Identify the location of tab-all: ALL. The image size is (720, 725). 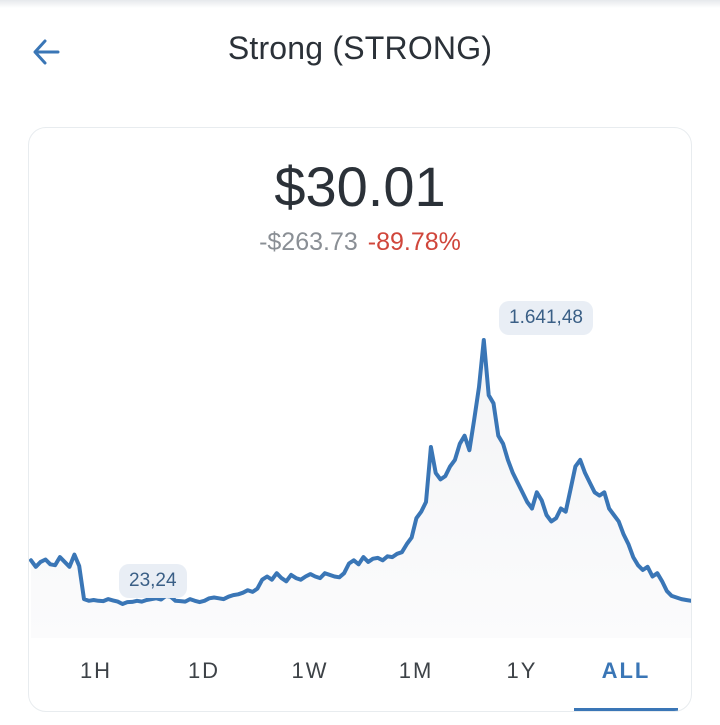
(626, 670).